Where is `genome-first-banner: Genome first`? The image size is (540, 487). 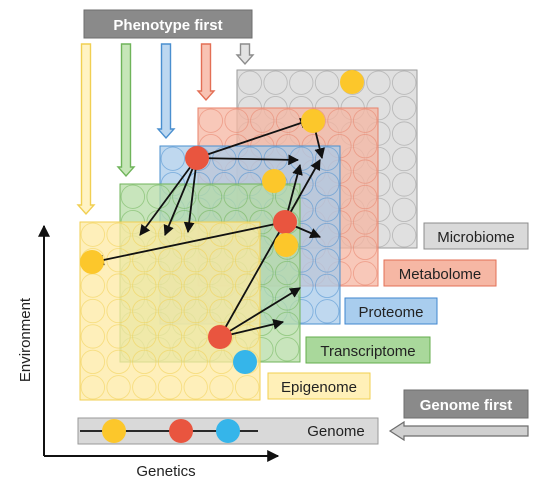
genome-first-banner: Genome first is located at coordinates (466, 404).